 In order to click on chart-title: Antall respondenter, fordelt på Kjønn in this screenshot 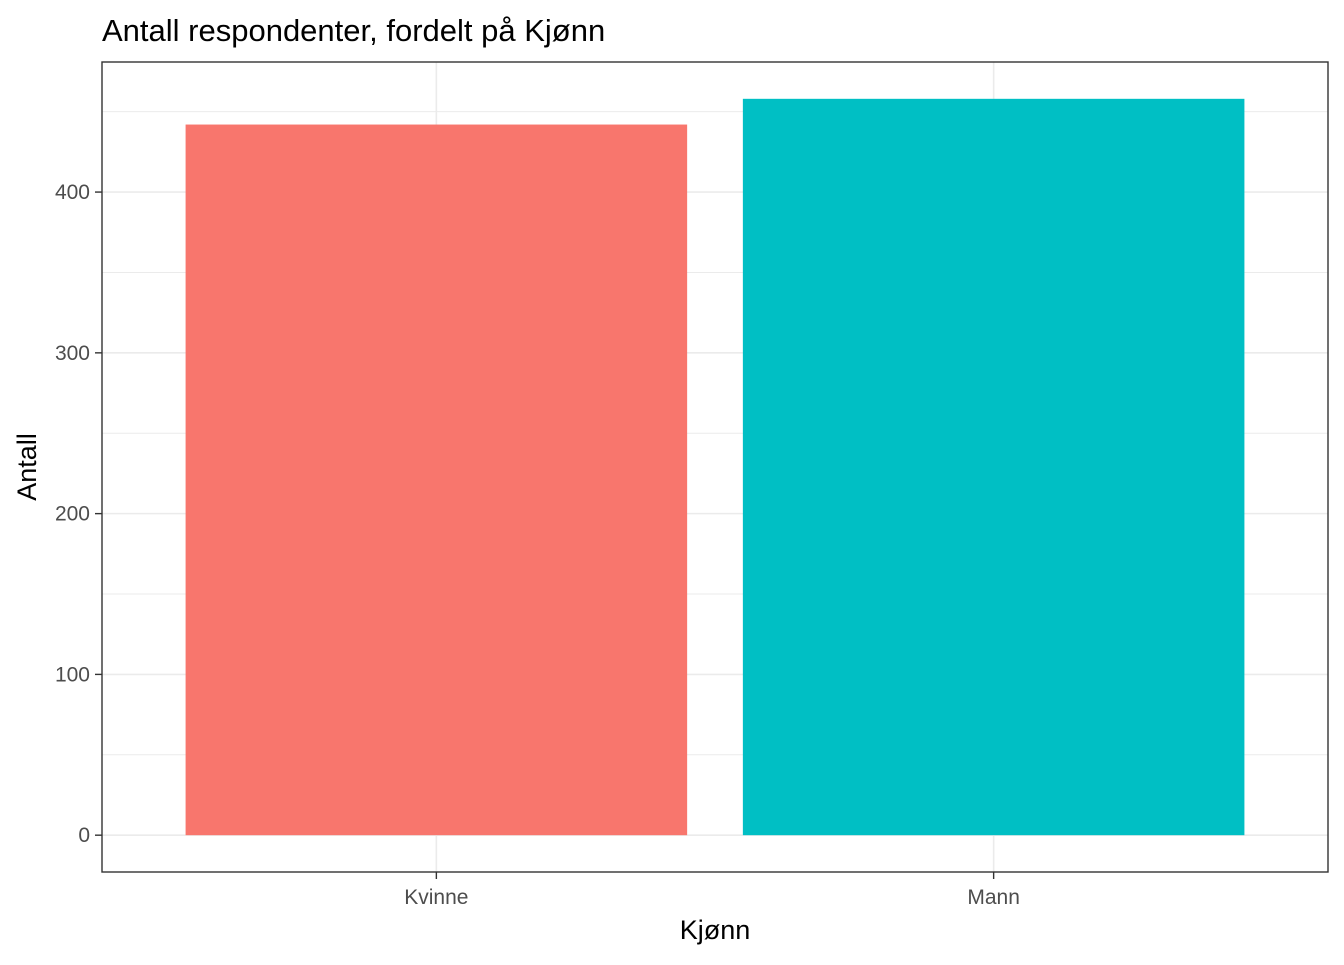, I will do `click(353, 30)`.